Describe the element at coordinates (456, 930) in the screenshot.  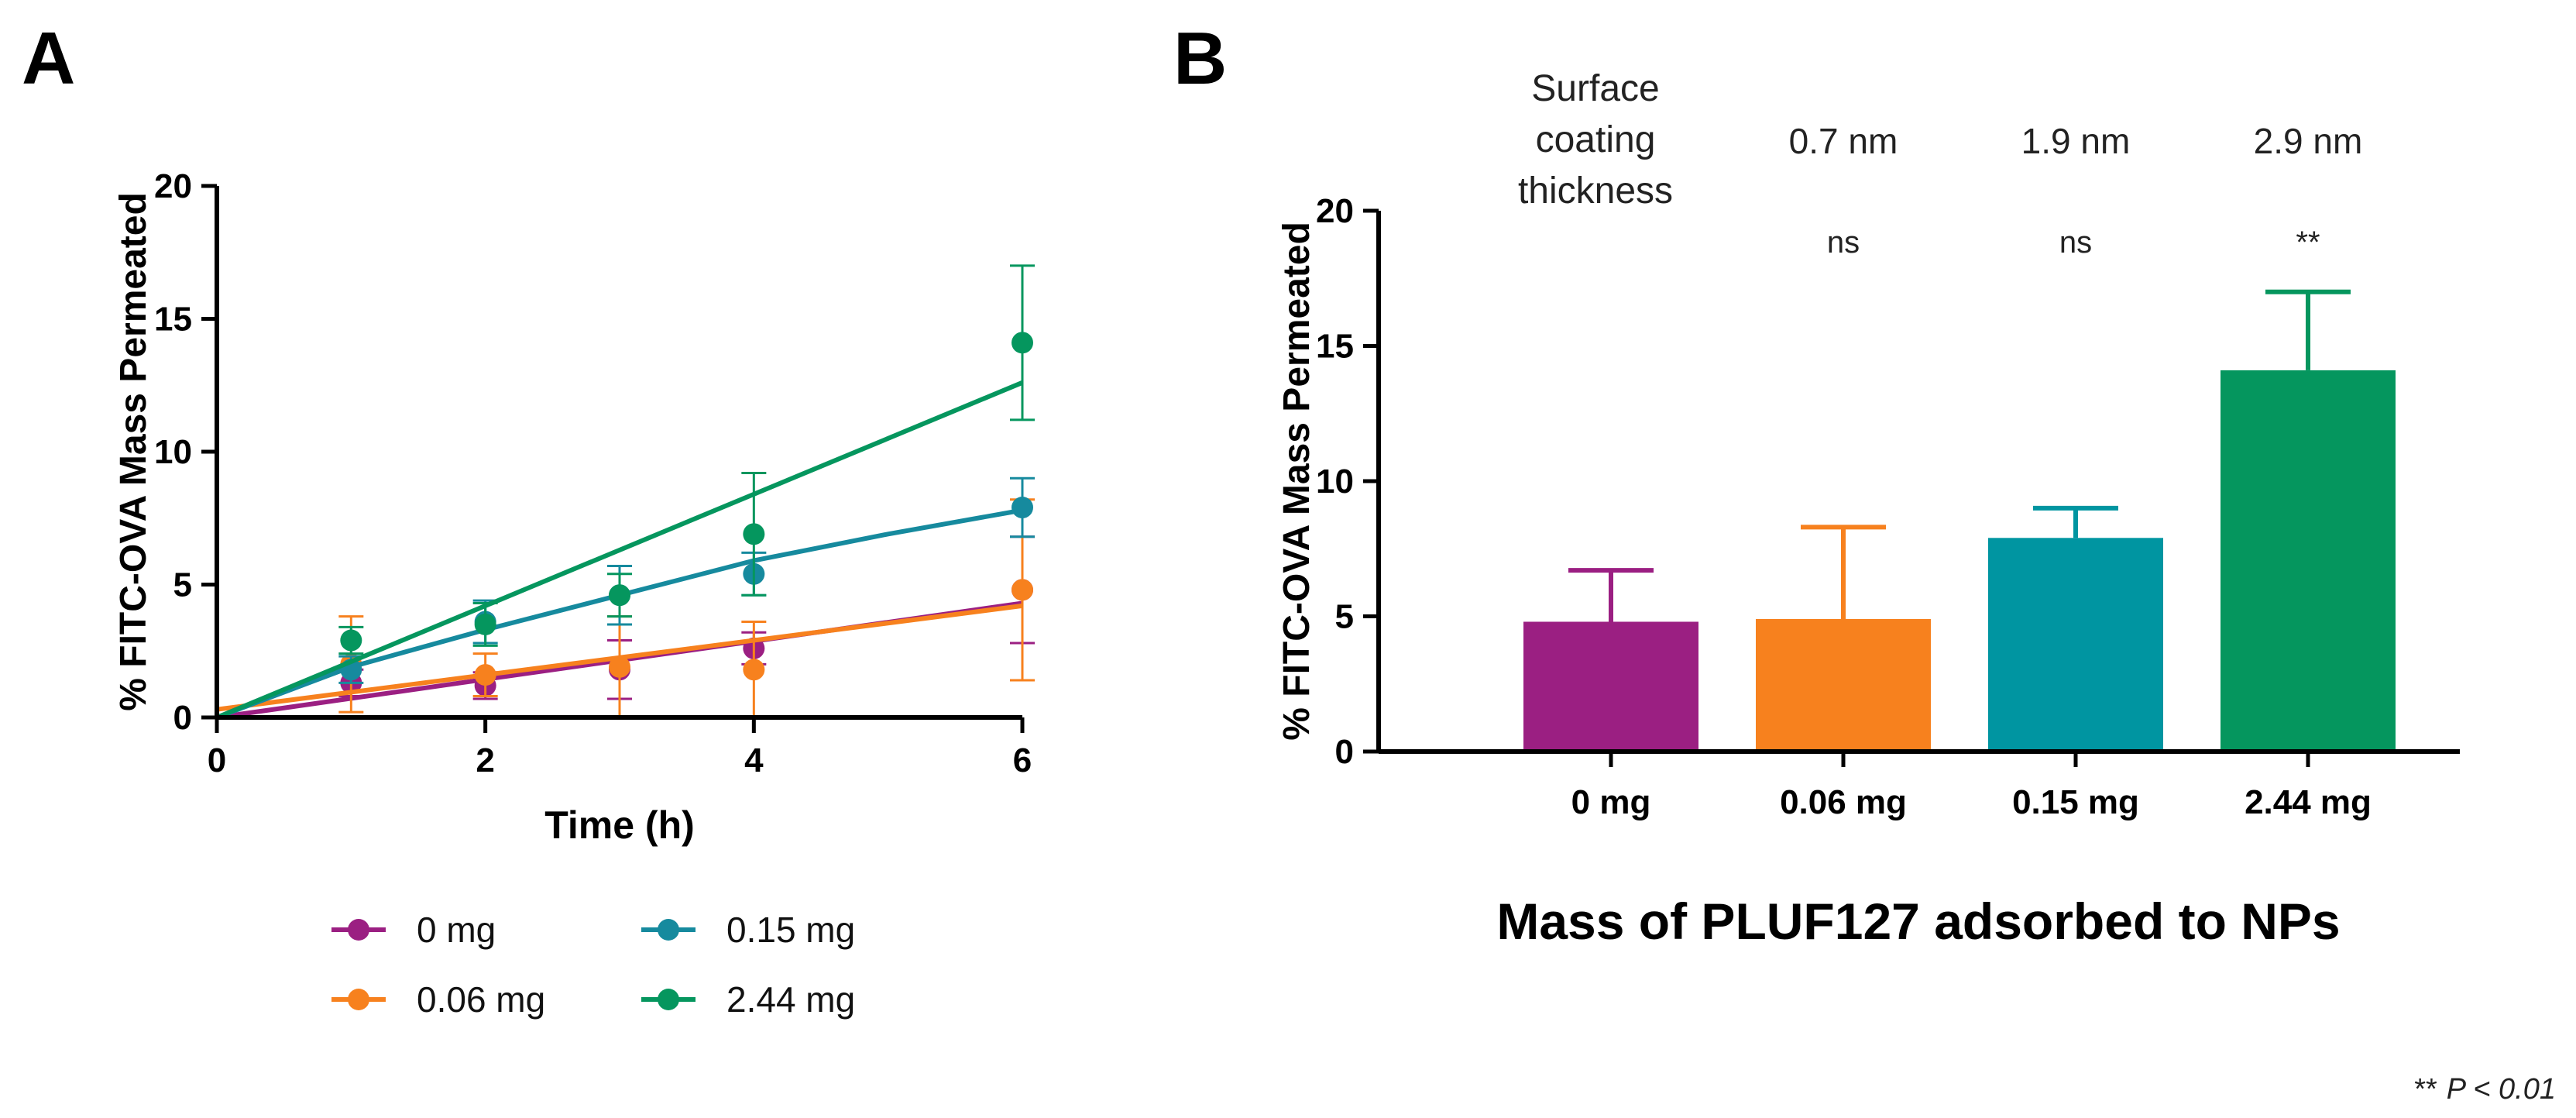
I see `legend-label: 0 mg` at that location.